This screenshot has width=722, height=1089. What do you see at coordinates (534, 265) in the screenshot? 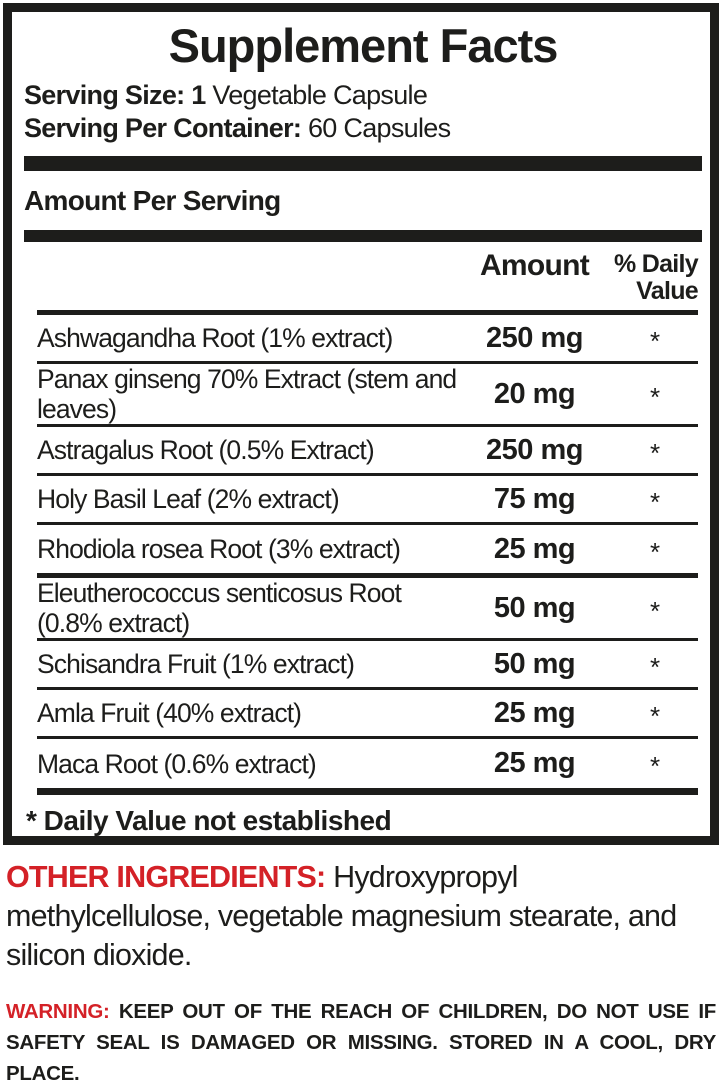
I see `amount-column-header: Amount` at bounding box center [534, 265].